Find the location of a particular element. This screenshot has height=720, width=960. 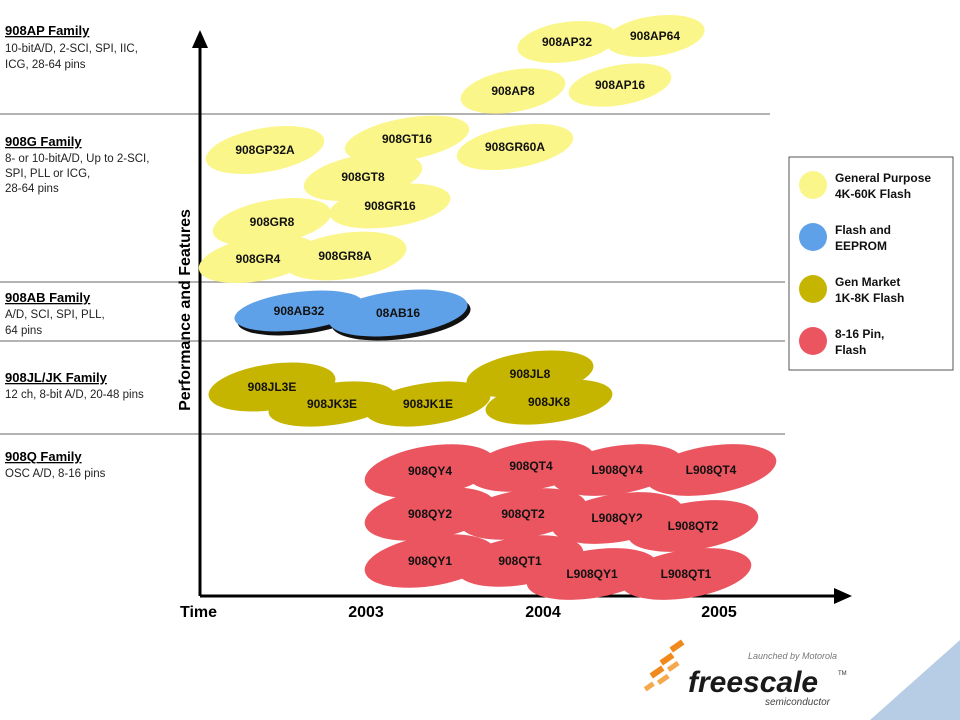

legend-label: 4K-60K Flash is located at coordinates (873, 194).